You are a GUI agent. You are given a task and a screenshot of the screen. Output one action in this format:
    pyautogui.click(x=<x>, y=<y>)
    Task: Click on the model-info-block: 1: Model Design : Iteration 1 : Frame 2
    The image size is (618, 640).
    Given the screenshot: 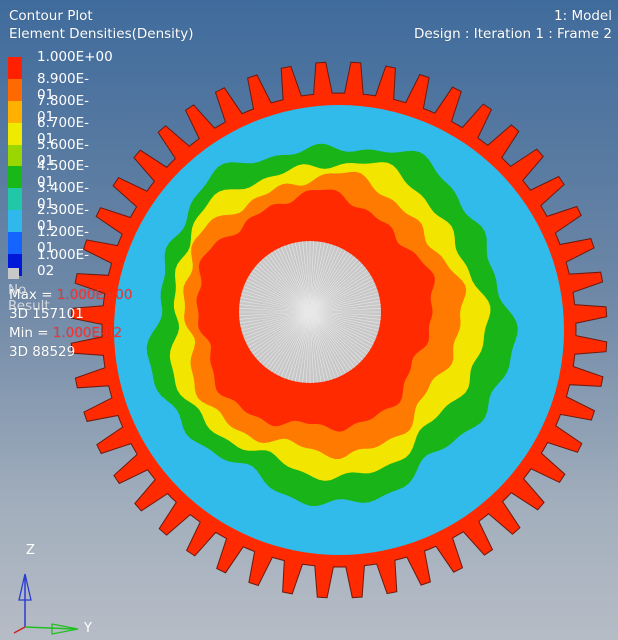 What is the action you would take?
    pyautogui.click(x=513, y=25)
    